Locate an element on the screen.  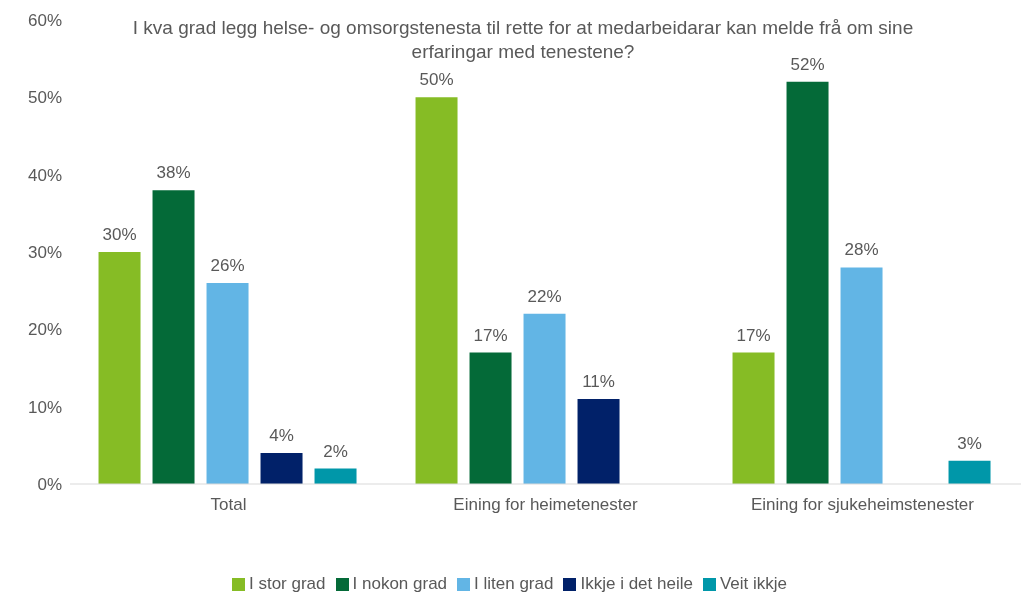
y-tick-label: 20% is located at coordinates (44, 330).